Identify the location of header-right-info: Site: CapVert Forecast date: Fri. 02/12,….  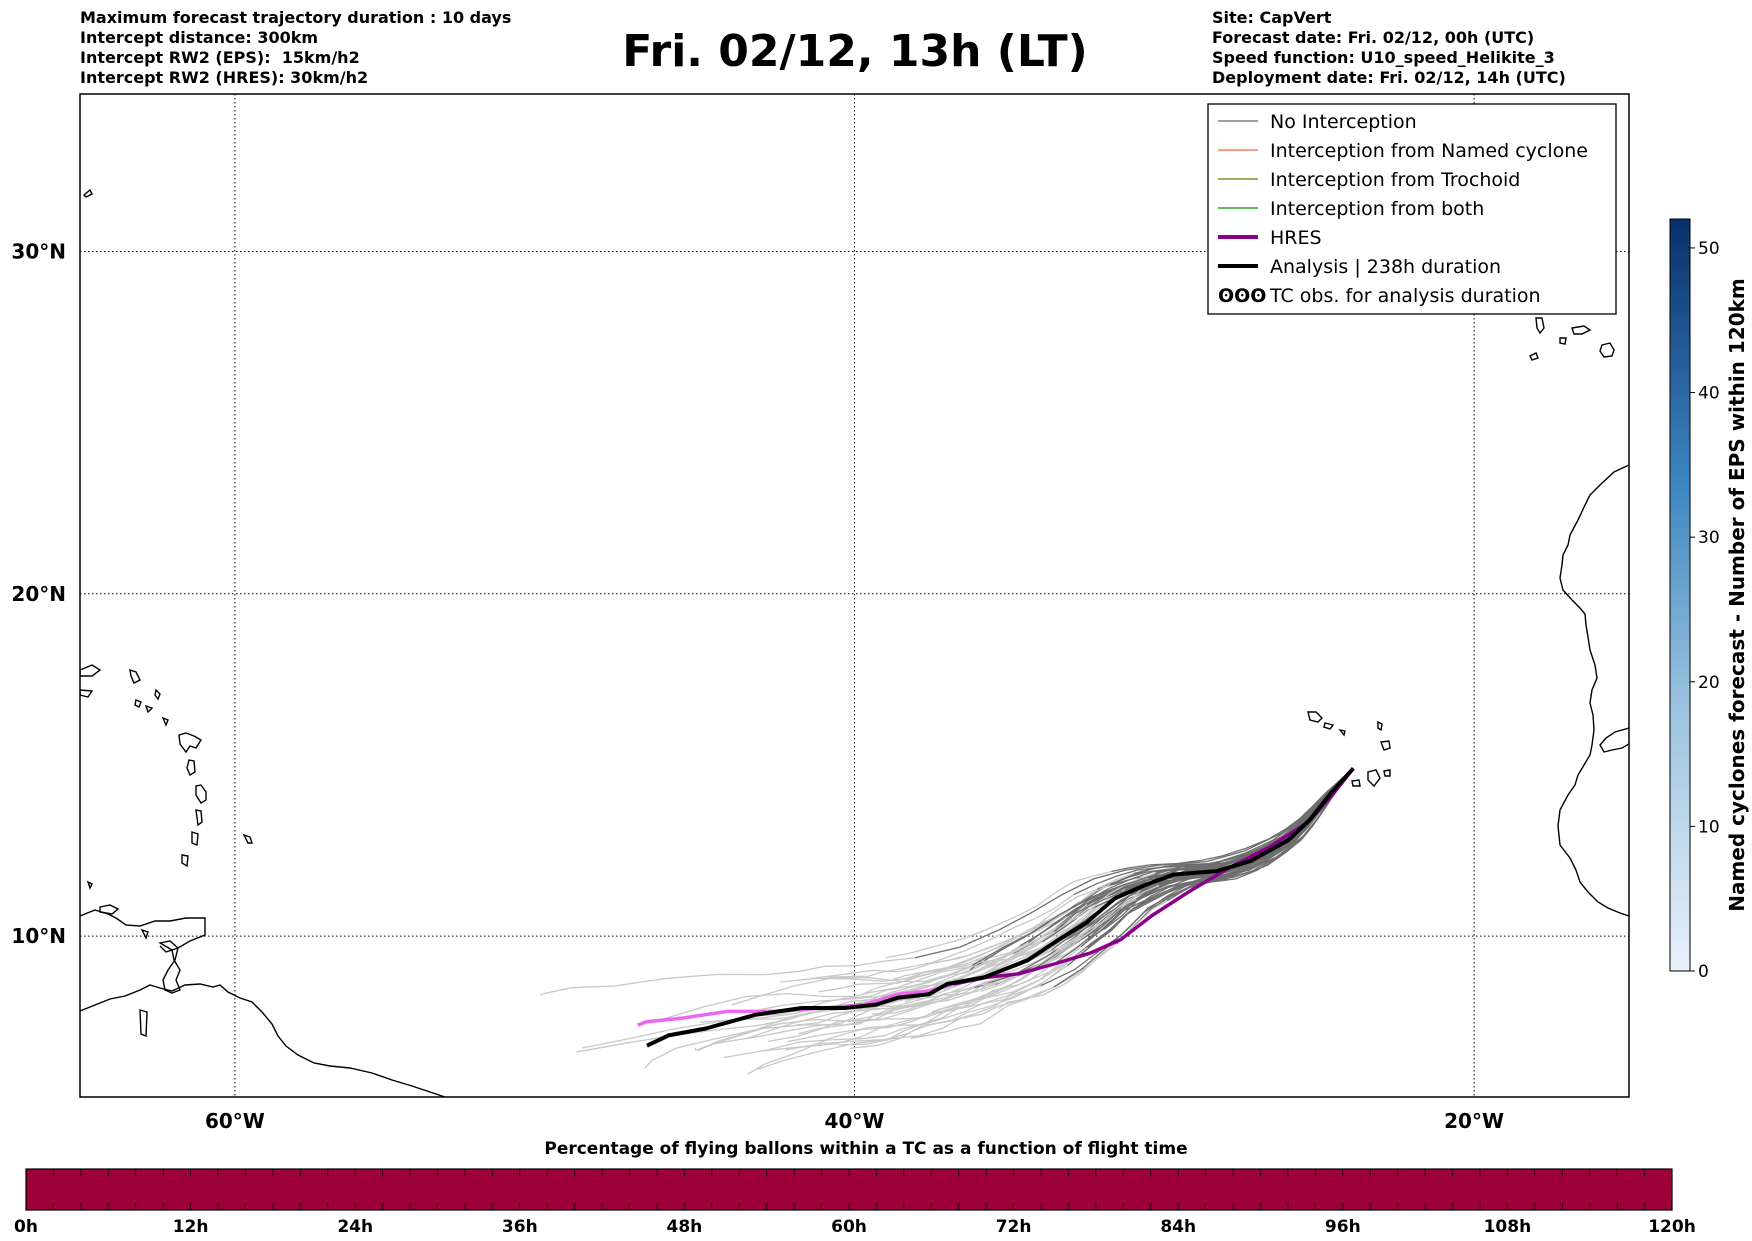
(1389, 48).